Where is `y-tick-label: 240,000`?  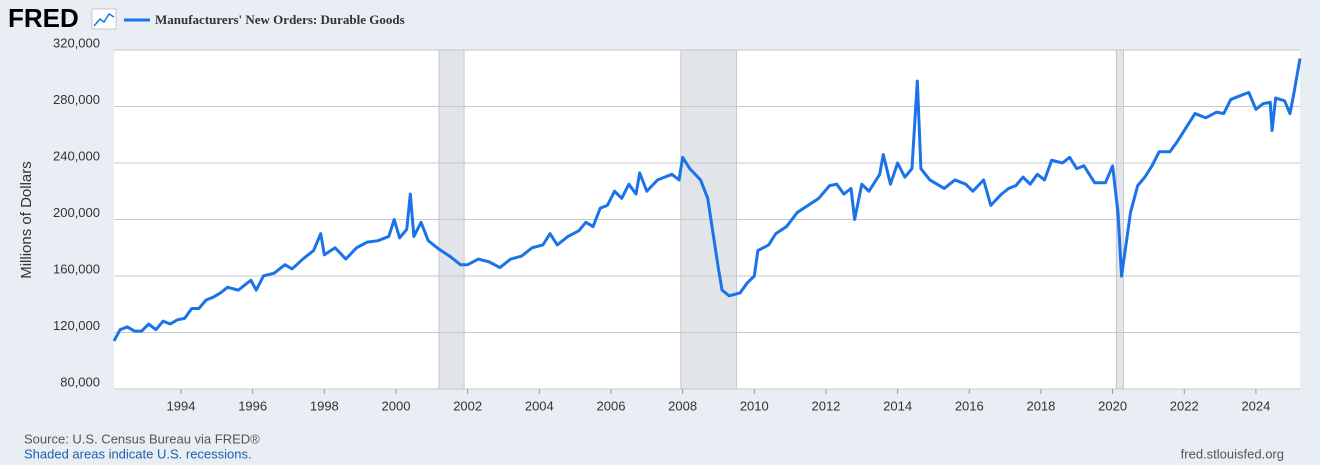
y-tick-label: 240,000 is located at coordinates (76, 155).